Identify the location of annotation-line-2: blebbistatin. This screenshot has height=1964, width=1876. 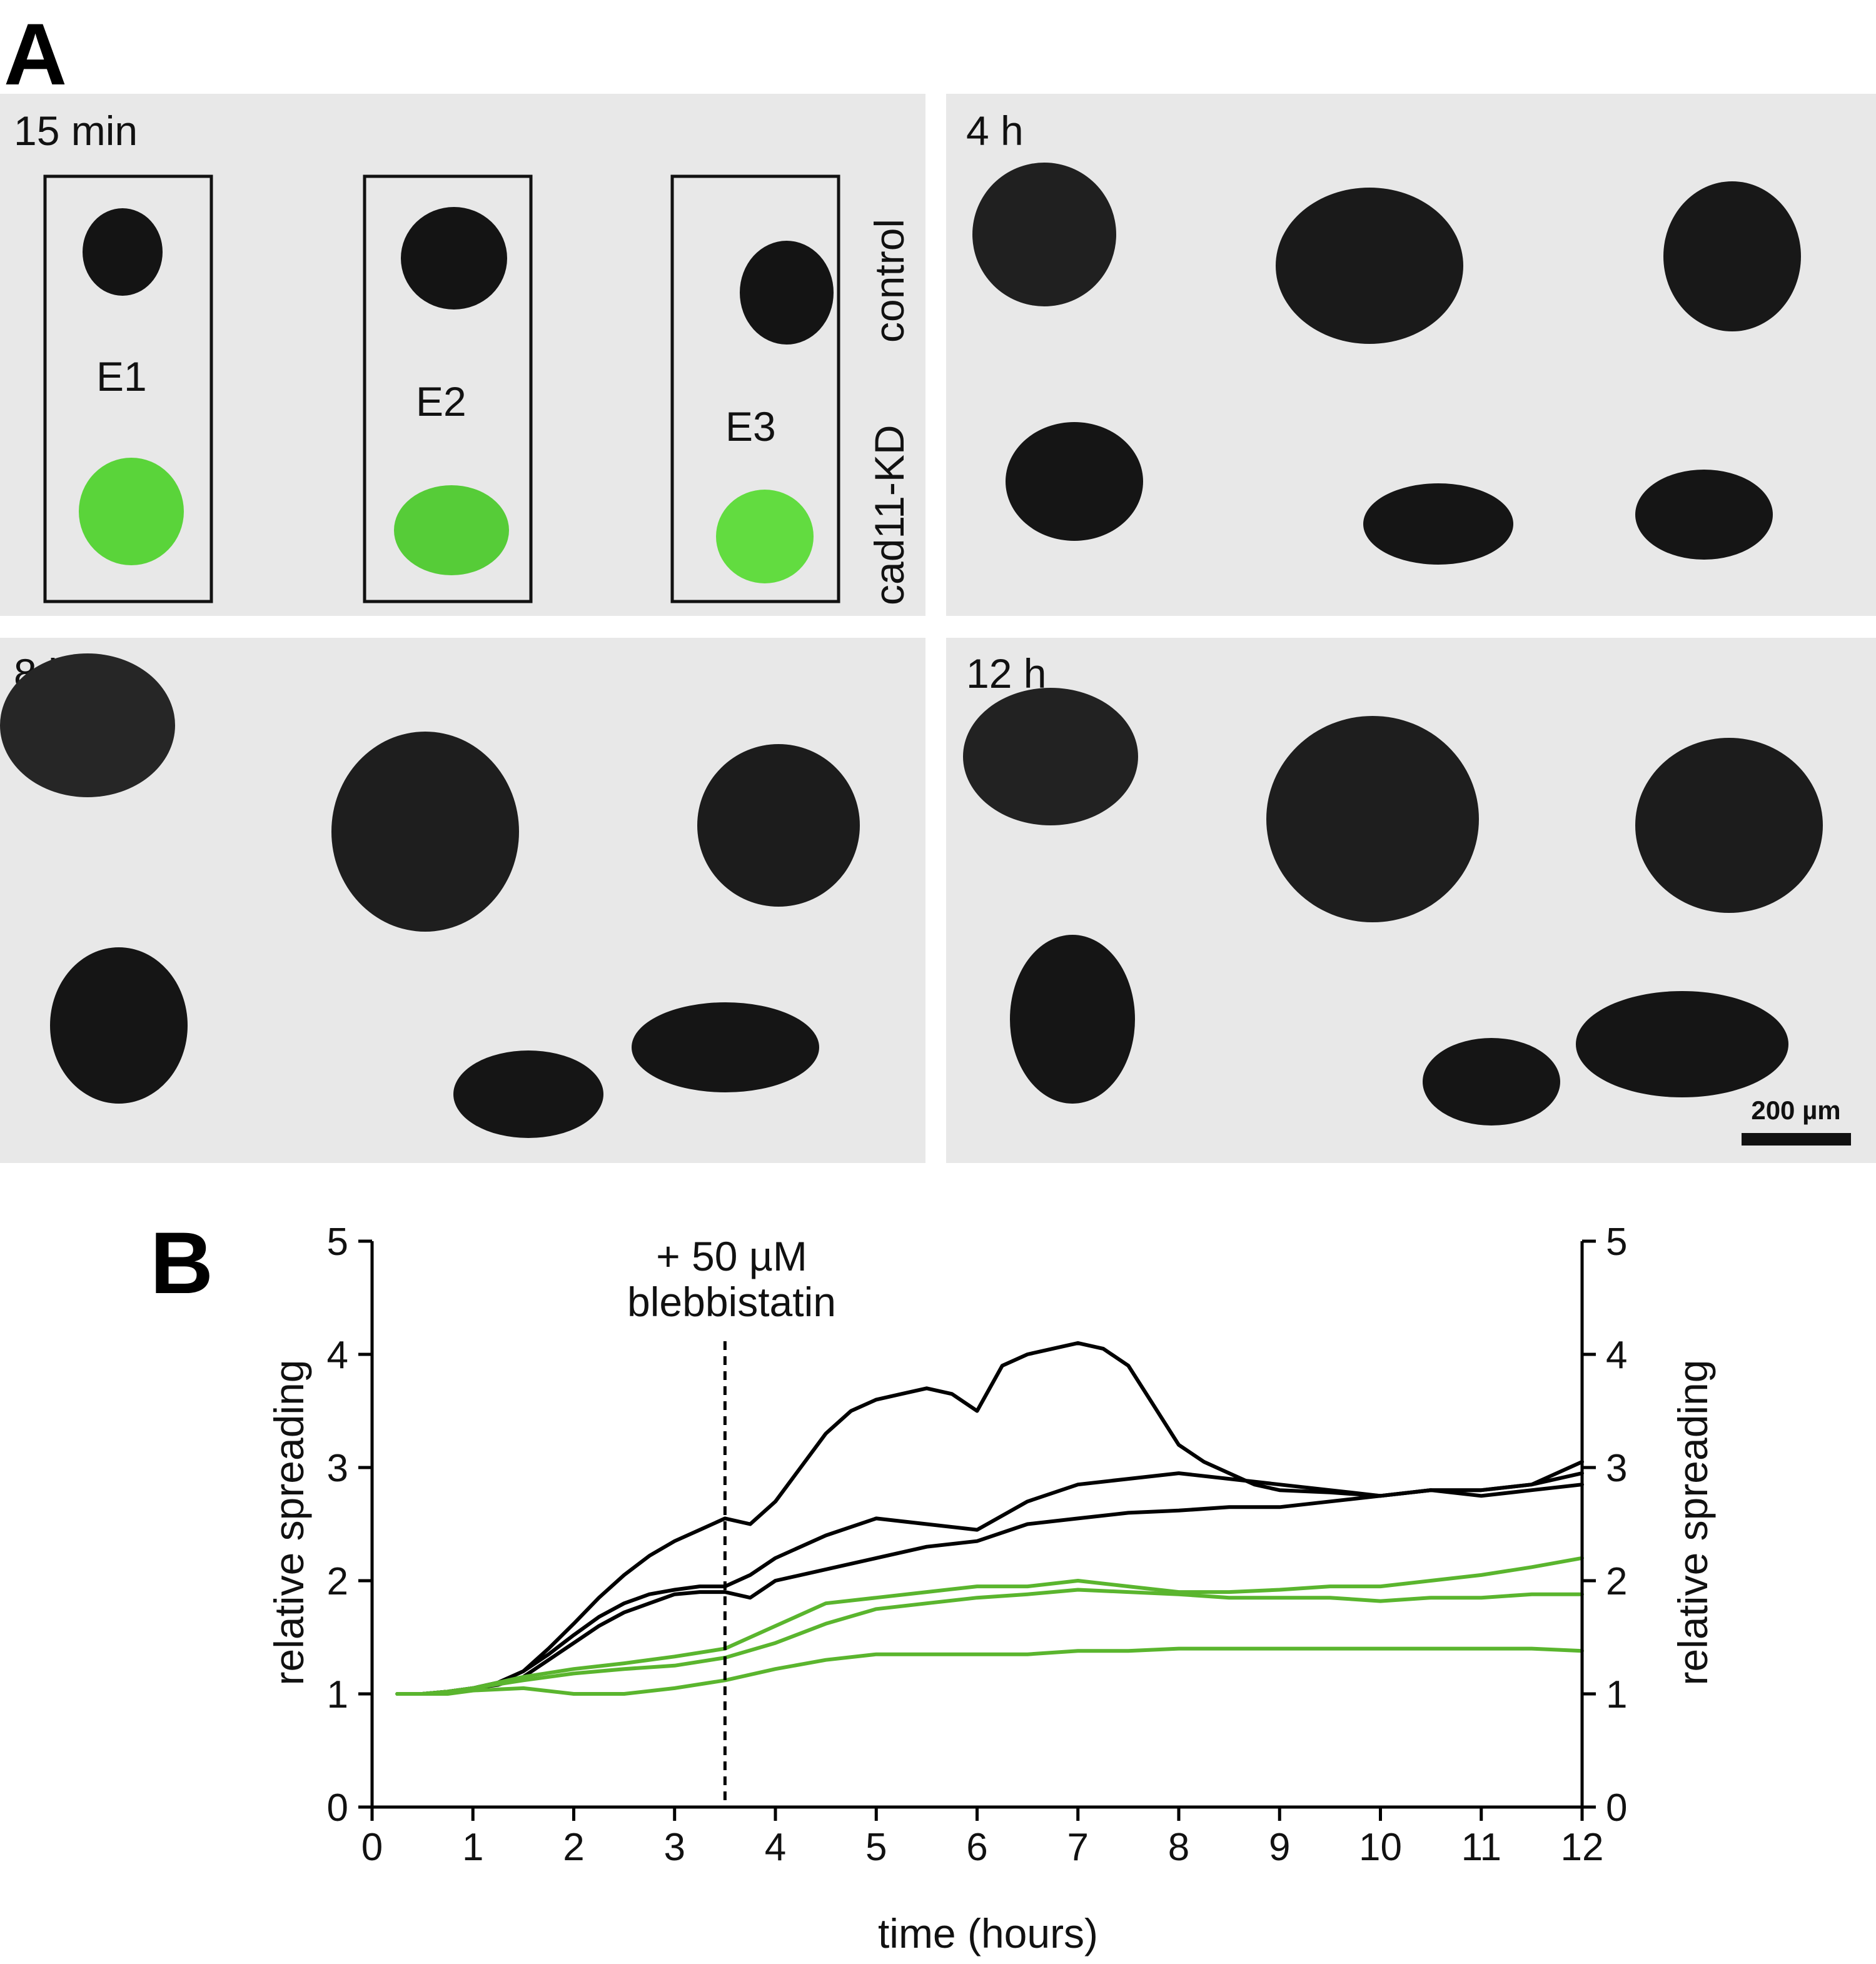
(731, 1302).